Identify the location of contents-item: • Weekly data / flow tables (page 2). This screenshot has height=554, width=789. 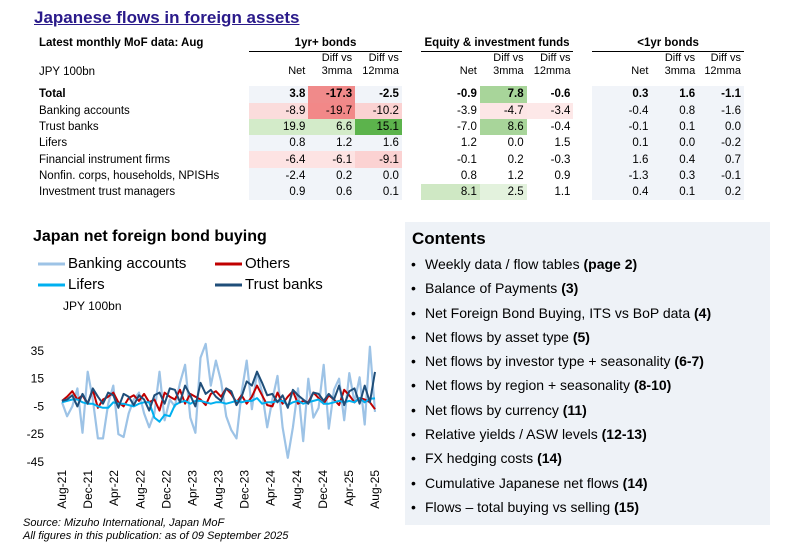
(561, 264).